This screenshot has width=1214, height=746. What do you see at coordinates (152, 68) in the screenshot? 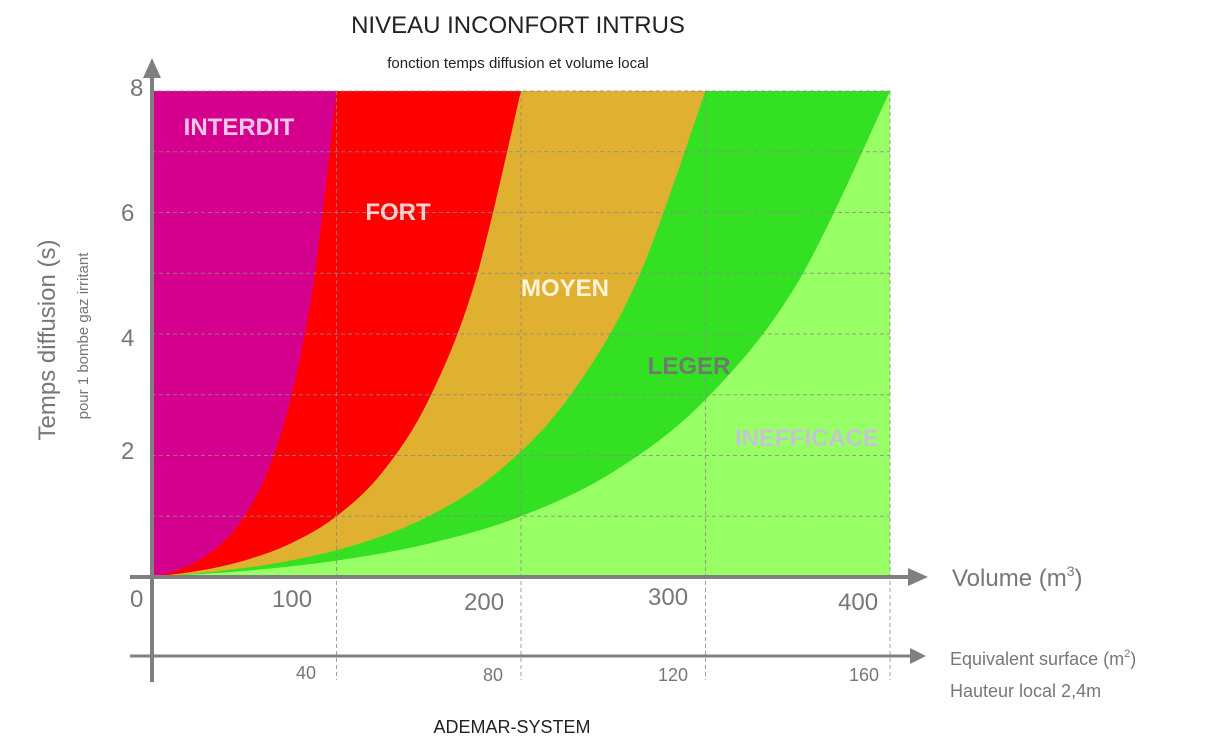
I see `y-axis-arrow` at bounding box center [152, 68].